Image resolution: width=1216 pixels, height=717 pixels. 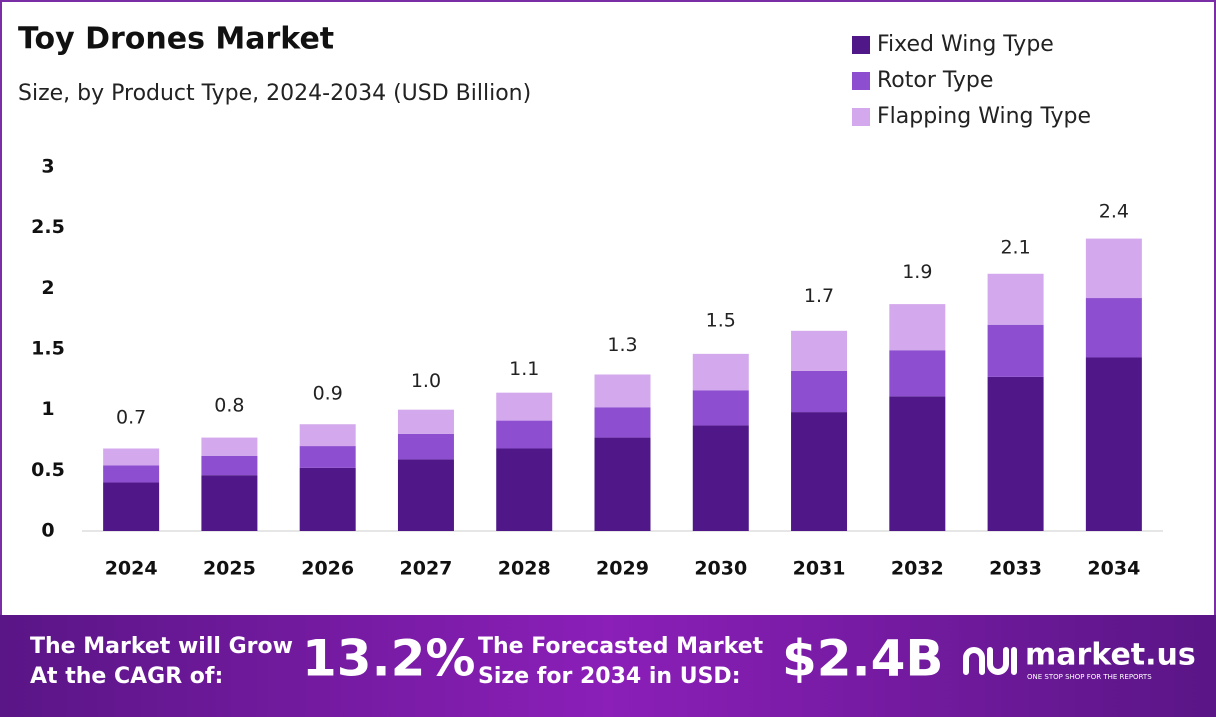 I want to click on x-tick-label: 2033, so click(x=1015, y=569).